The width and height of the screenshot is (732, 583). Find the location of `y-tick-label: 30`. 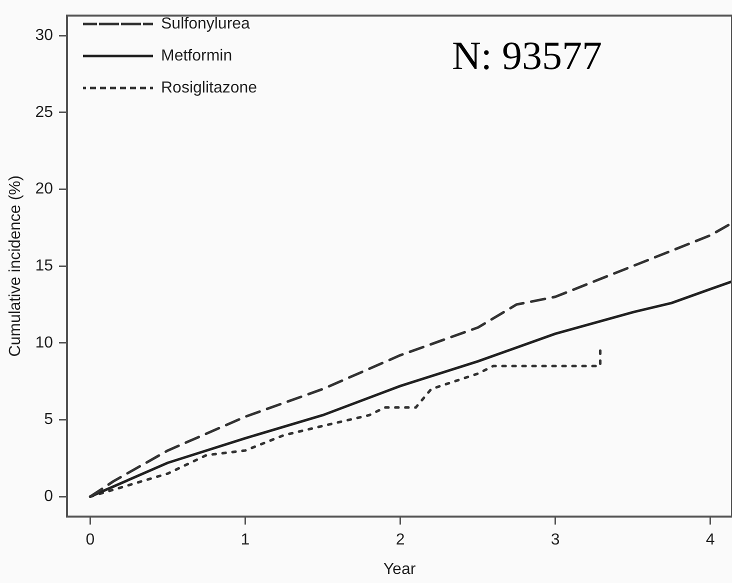

y-tick-label: 30 is located at coordinates (44, 35).